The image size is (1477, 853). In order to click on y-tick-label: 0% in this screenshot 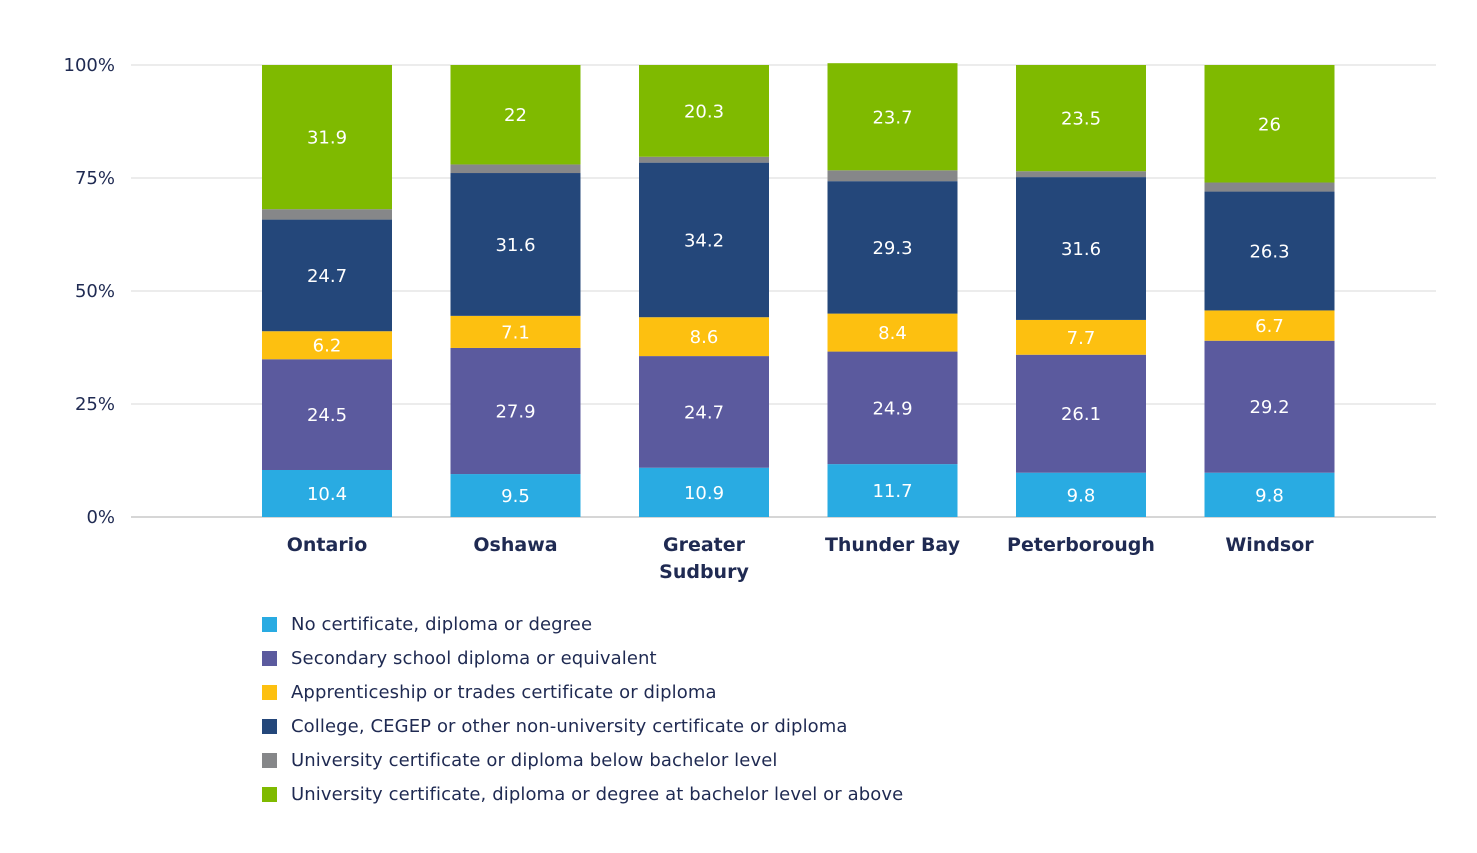, I will do `click(100, 517)`.